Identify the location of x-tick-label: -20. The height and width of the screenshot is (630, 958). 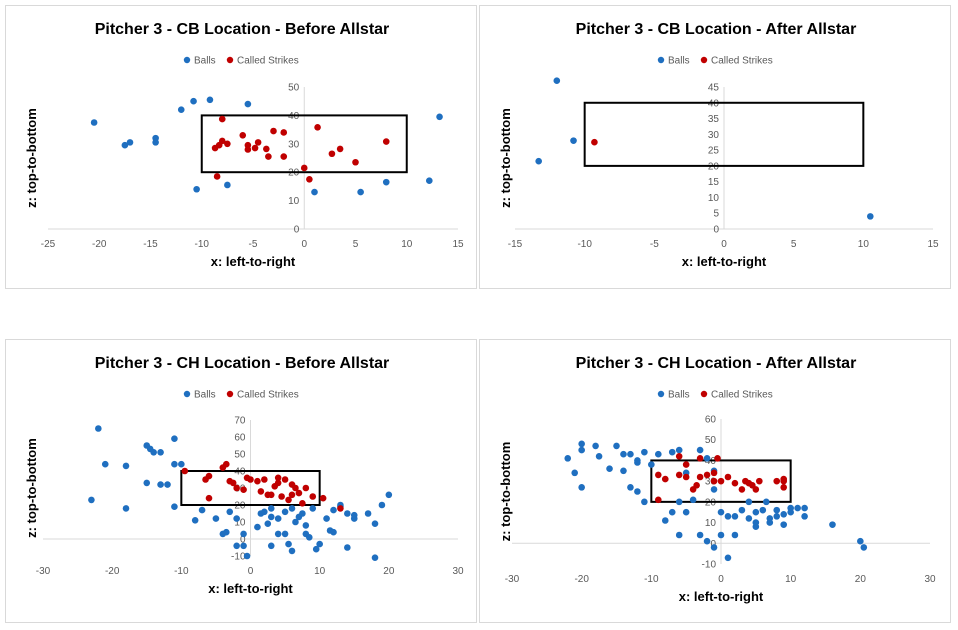
(112, 571).